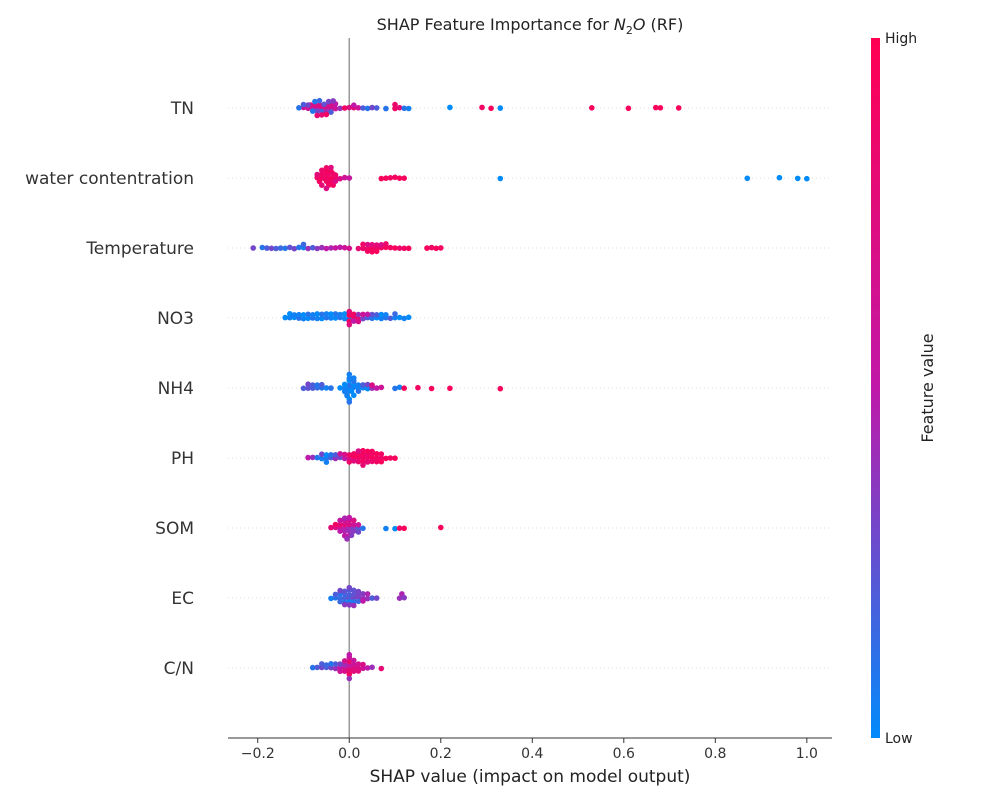 This screenshot has width=1000, height=800. Describe the element at coordinates (807, 754) in the screenshot. I see `x-tick-label: 1.0` at that location.